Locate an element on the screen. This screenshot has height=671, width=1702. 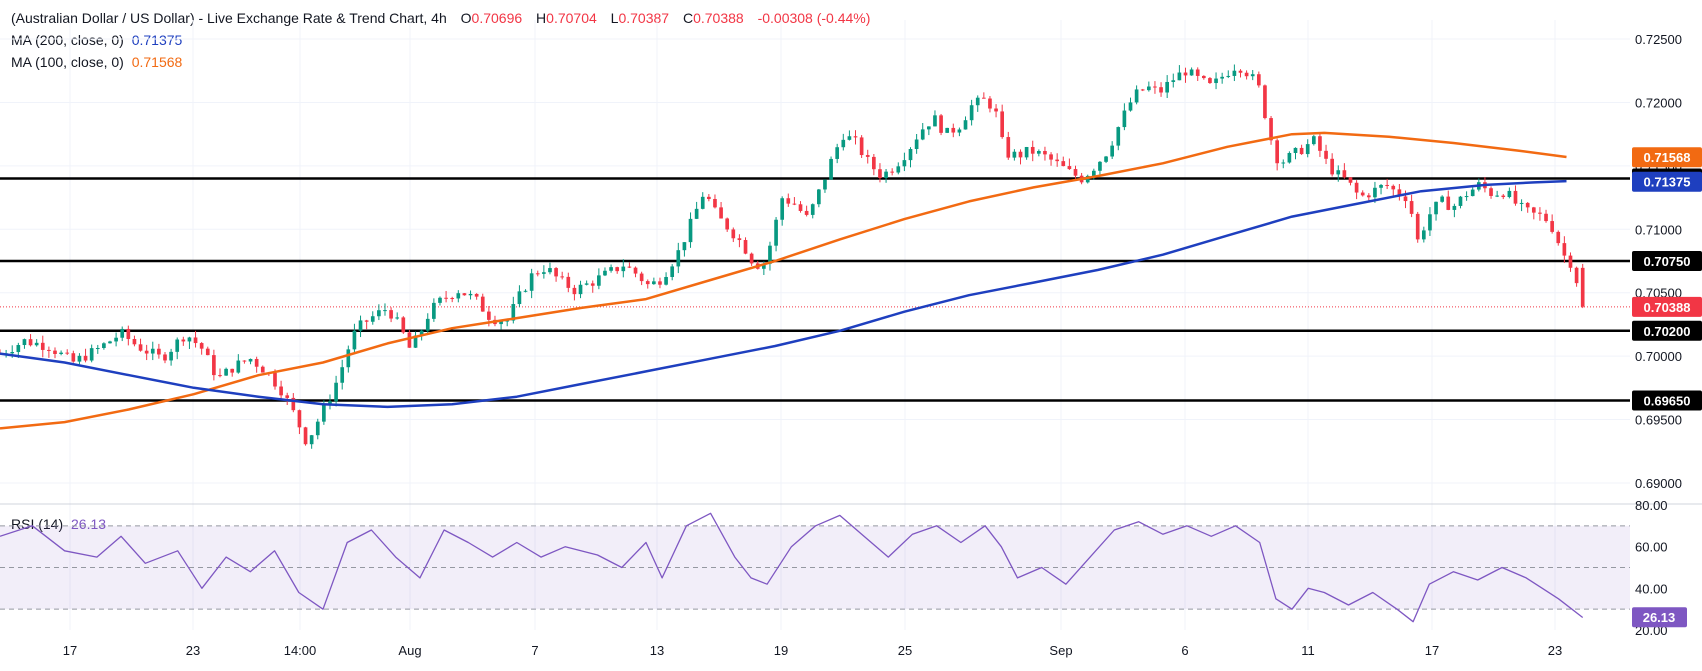
time-axis: 17 23 14:00 Aug 7 13 19 25 Sep 6 11 17 23 is located at coordinates (812, 650).